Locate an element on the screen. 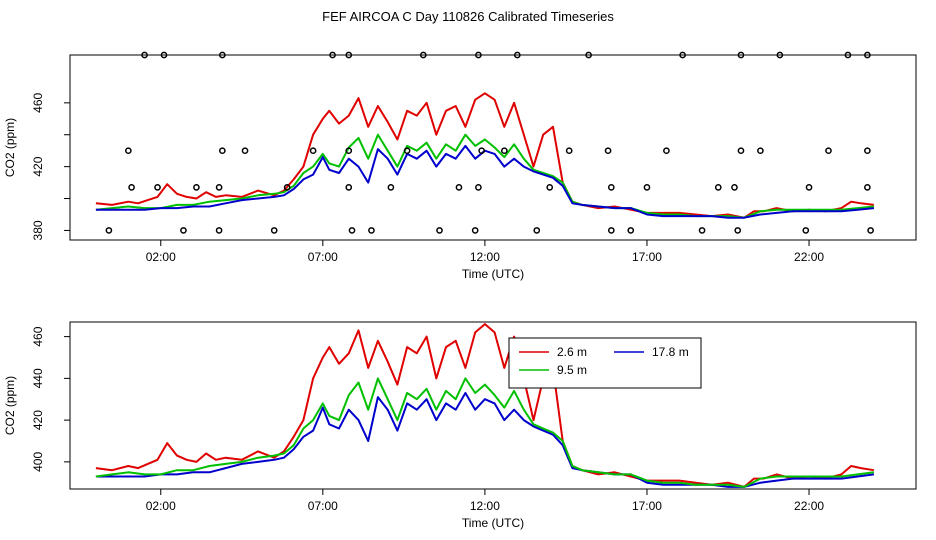 The width and height of the screenshot is (936, 540). panel2-x-tick-label: 22:00 is located at coordinates (809, 506).